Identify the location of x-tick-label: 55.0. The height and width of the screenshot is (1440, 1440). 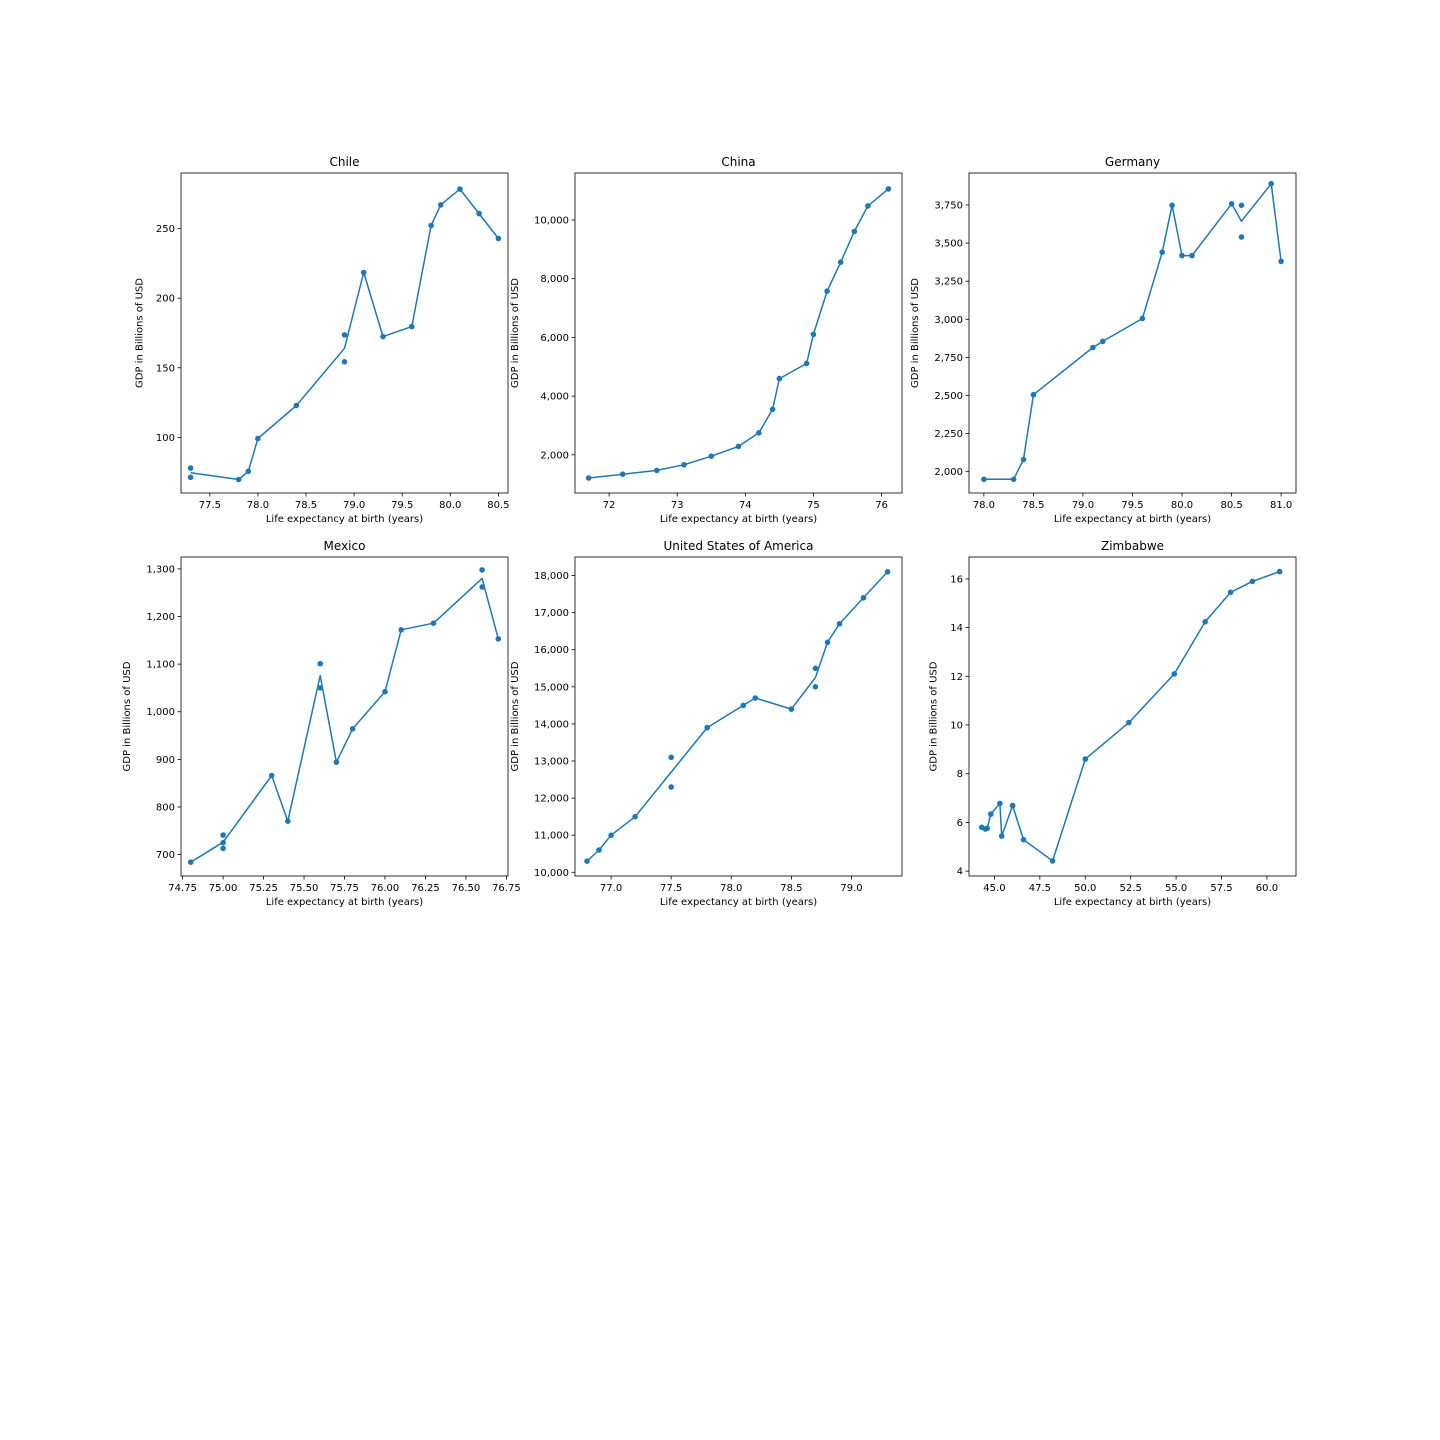
(1176, 888).